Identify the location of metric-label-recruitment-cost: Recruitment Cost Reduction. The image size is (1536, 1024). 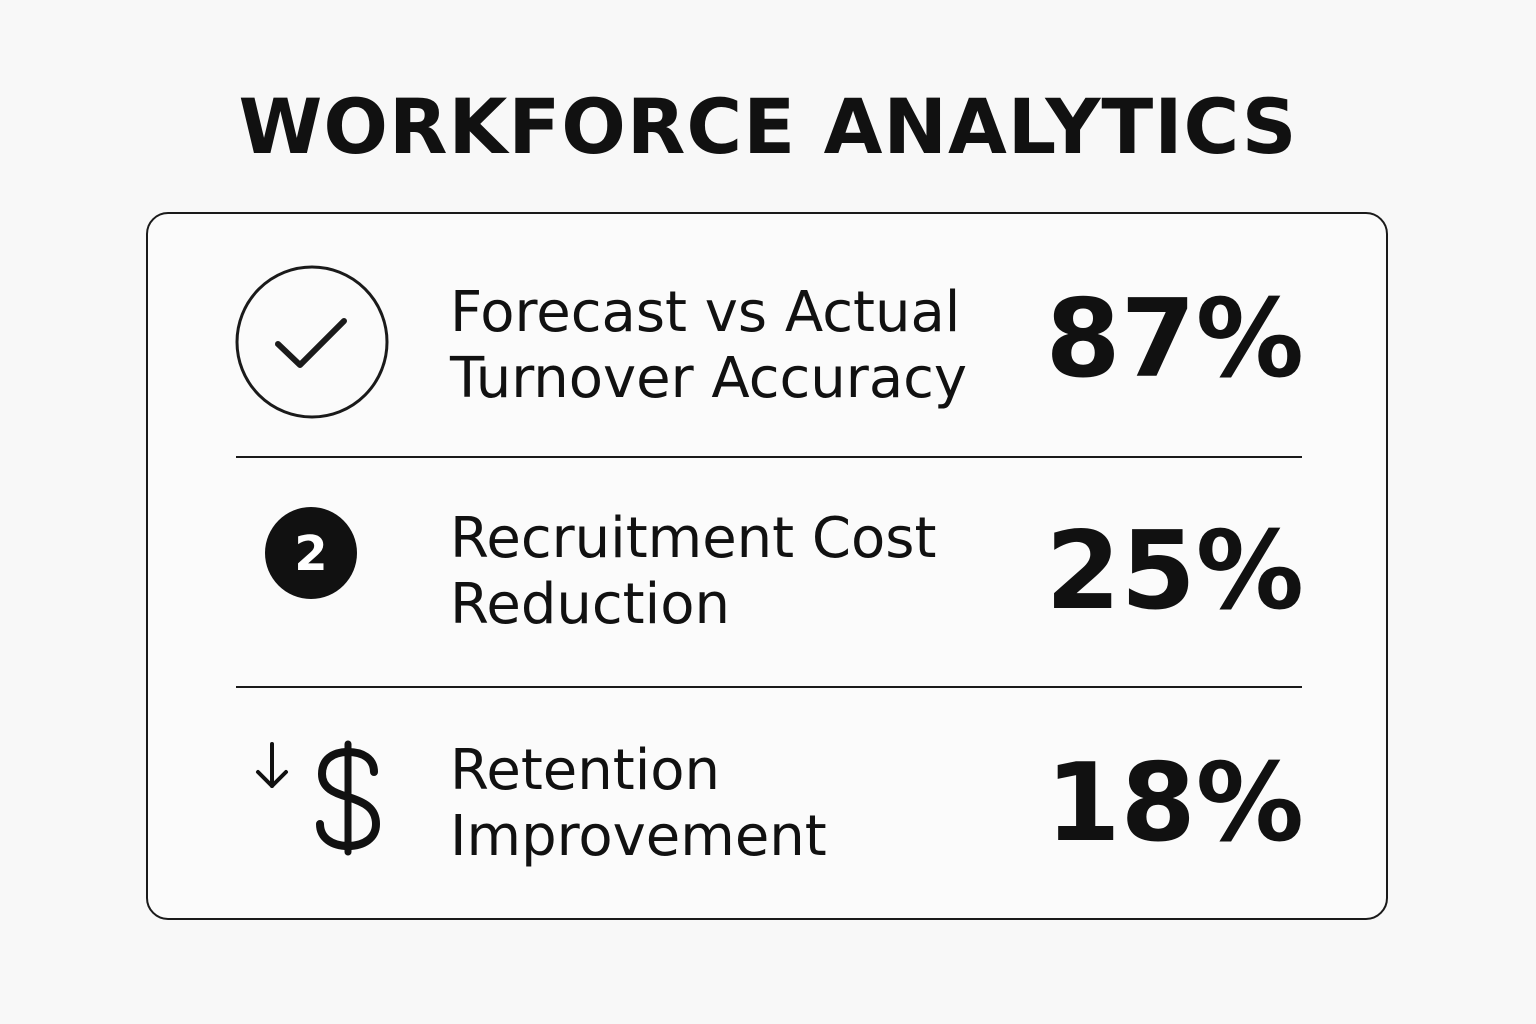
(693, 572).